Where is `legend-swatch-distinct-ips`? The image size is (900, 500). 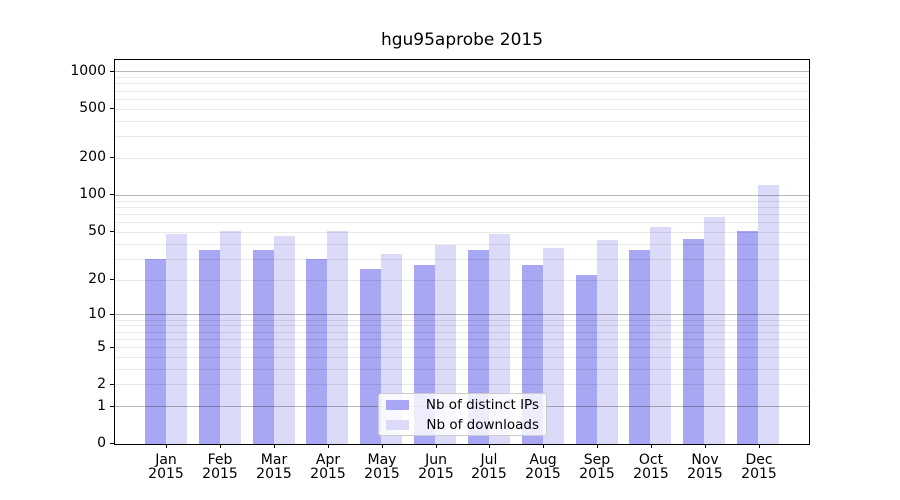
legend-swatch-distinct-ips is located at coordinates (397, 404).